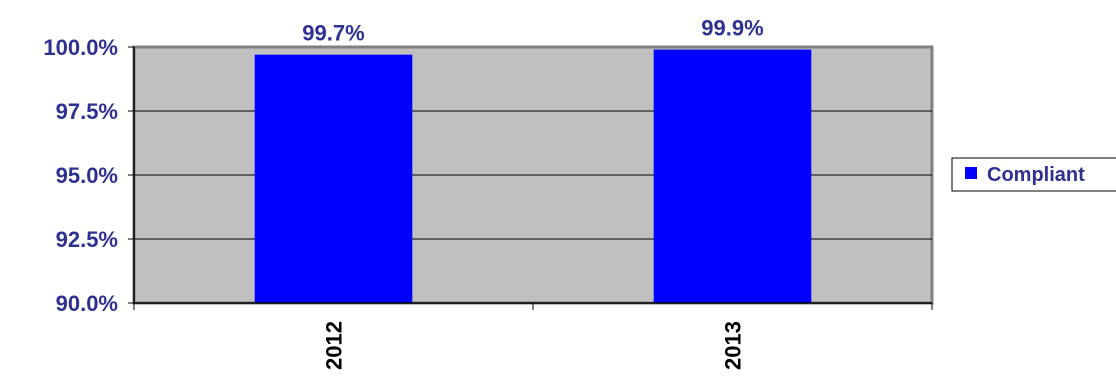 The width and height of the screenshot is (1116, 391). Describe the element at coordinates (333, 33) in the screenshot. I see `data-label-2012: 99.7%` at that location.